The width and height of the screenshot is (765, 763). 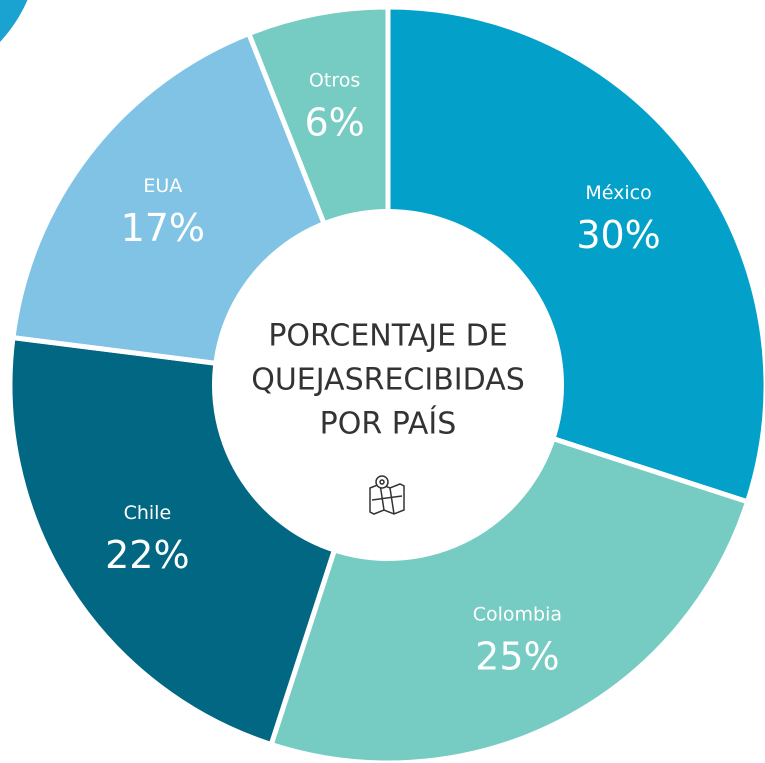 I want to click on map-icon, so click(x=387, y=495).